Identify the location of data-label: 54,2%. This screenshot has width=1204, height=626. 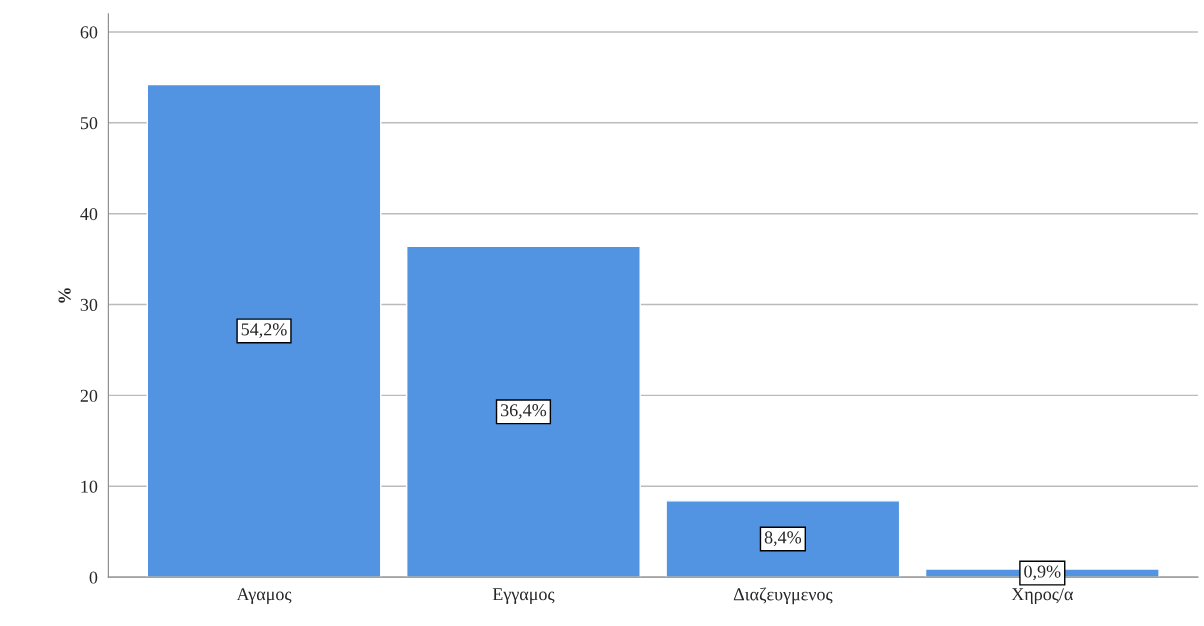
(264, 331).